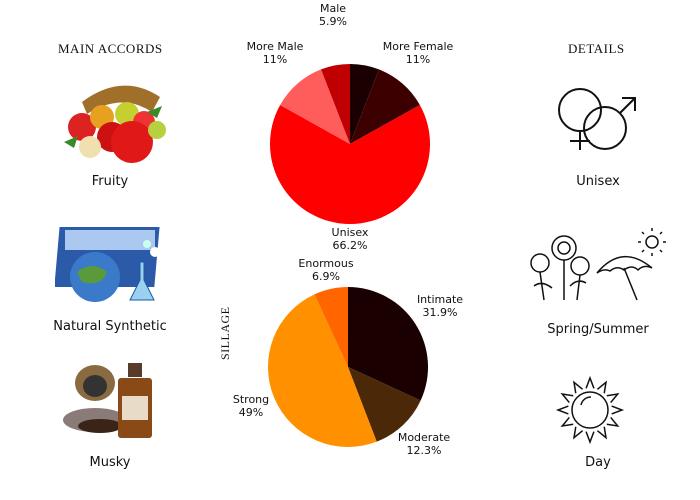  What do you see at coordinates (110, 326) in the screenshot?
I see `accord-natural-synthetic-label: Natural Synthetic` at bounding box center [110, 326].